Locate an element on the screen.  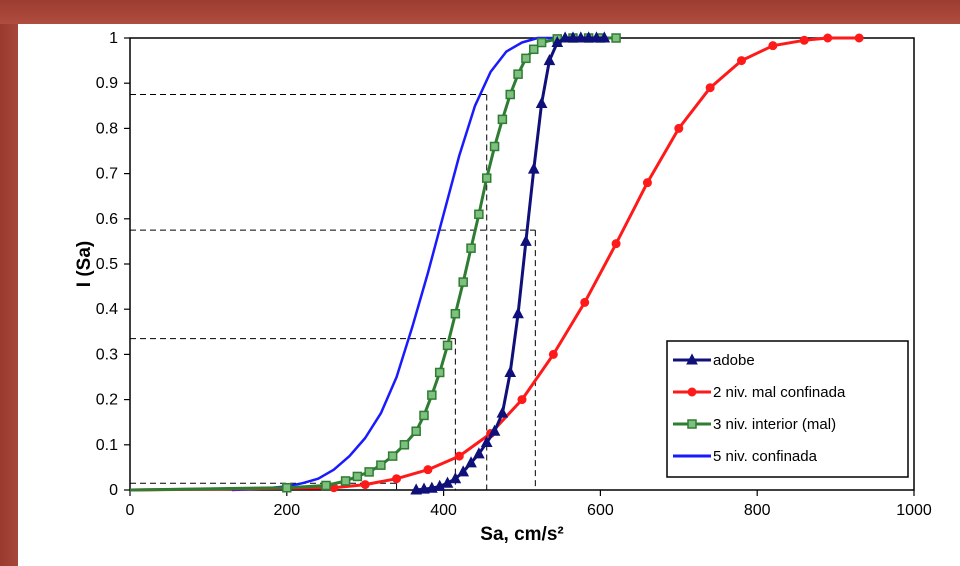
x-tick-label: 400 is located at coordinates (443, 510).